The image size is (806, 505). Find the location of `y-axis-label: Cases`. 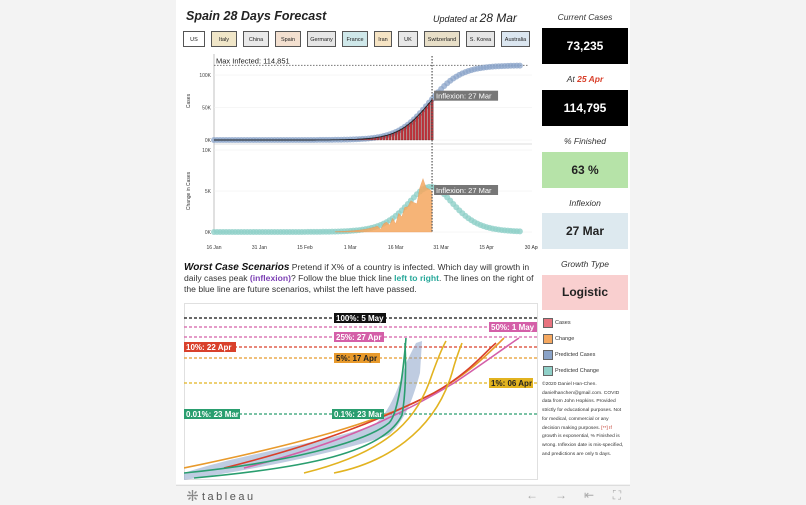

y-axis-label: Cases is located at coordinates (189, 100).